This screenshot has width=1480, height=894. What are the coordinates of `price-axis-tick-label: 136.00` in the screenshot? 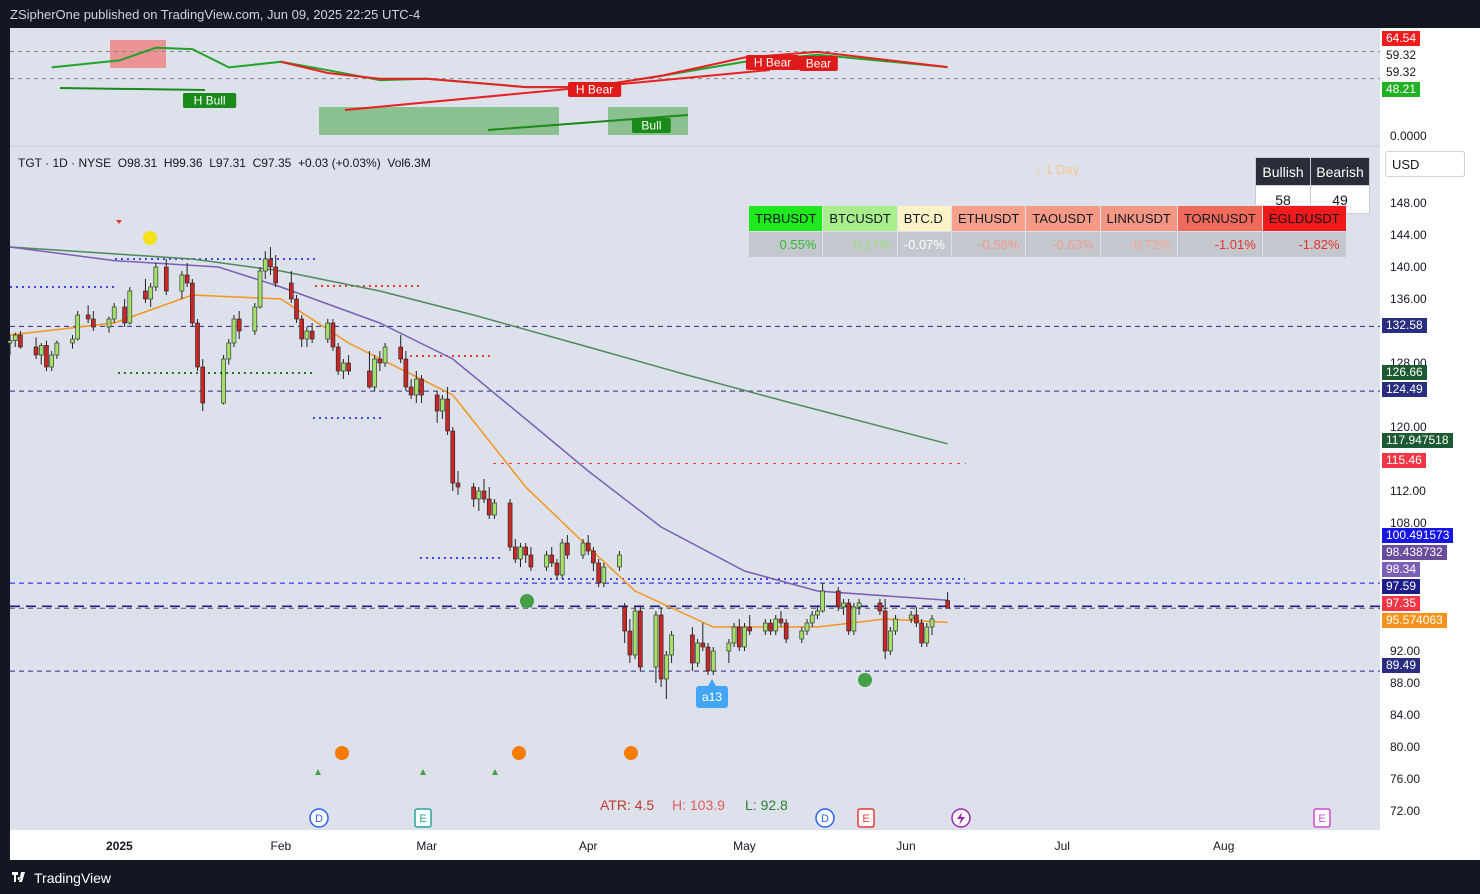 It's located at (1408, 299).